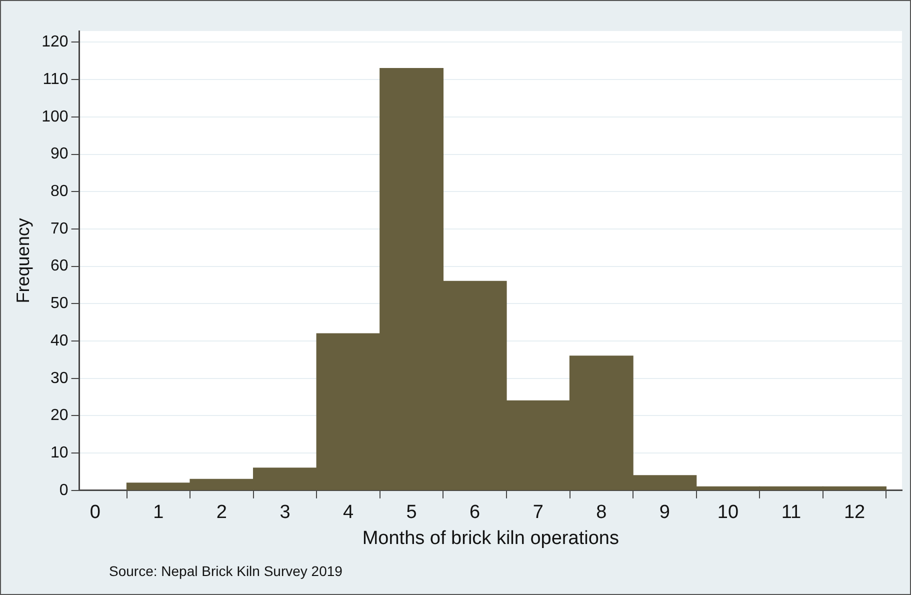 The width and height of the screenshot is (911, 595). I want to click on y-tick-label: 0, so click(63, 490).